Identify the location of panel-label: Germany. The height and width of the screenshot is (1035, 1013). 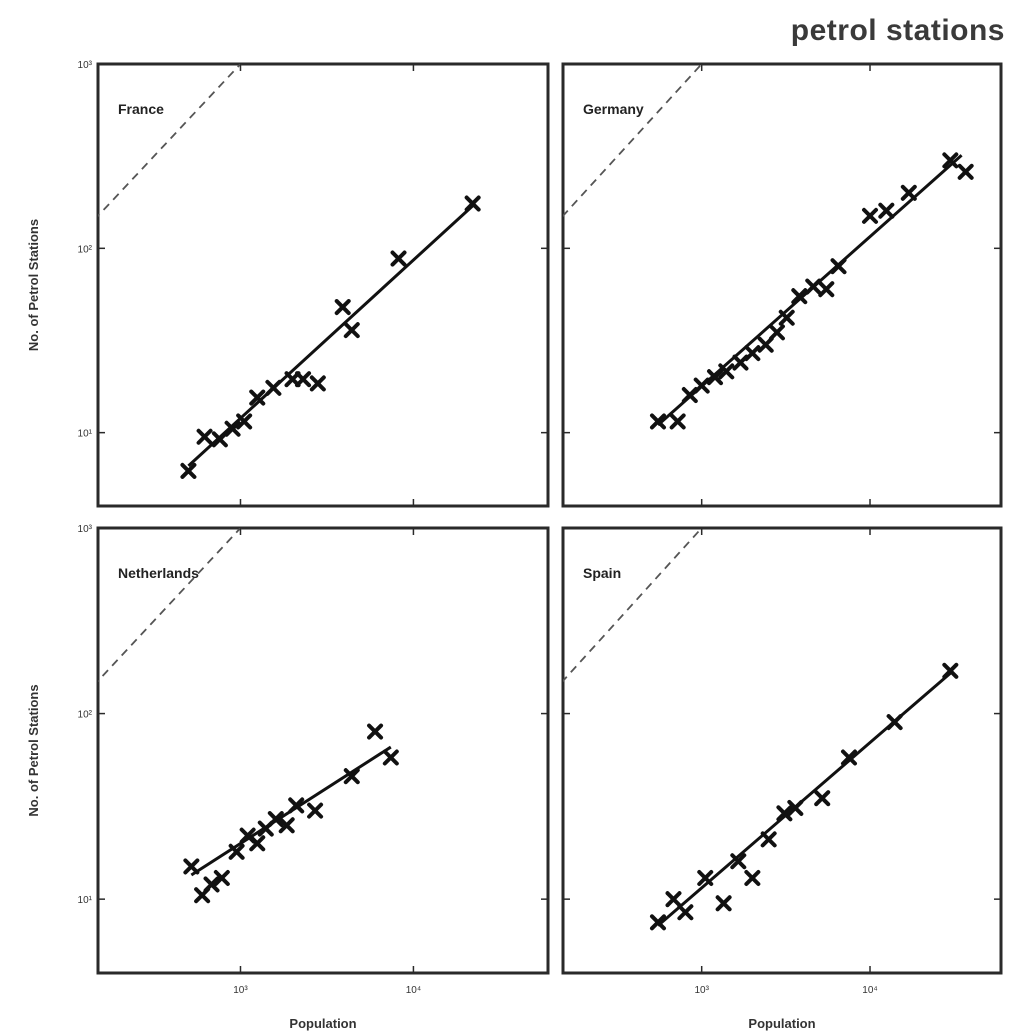
(613, 109).